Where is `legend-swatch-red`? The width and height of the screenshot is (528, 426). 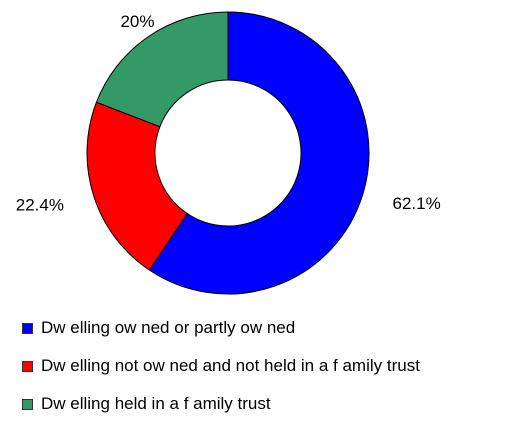
legend-swatch-red is located at coordinates (27, 366).